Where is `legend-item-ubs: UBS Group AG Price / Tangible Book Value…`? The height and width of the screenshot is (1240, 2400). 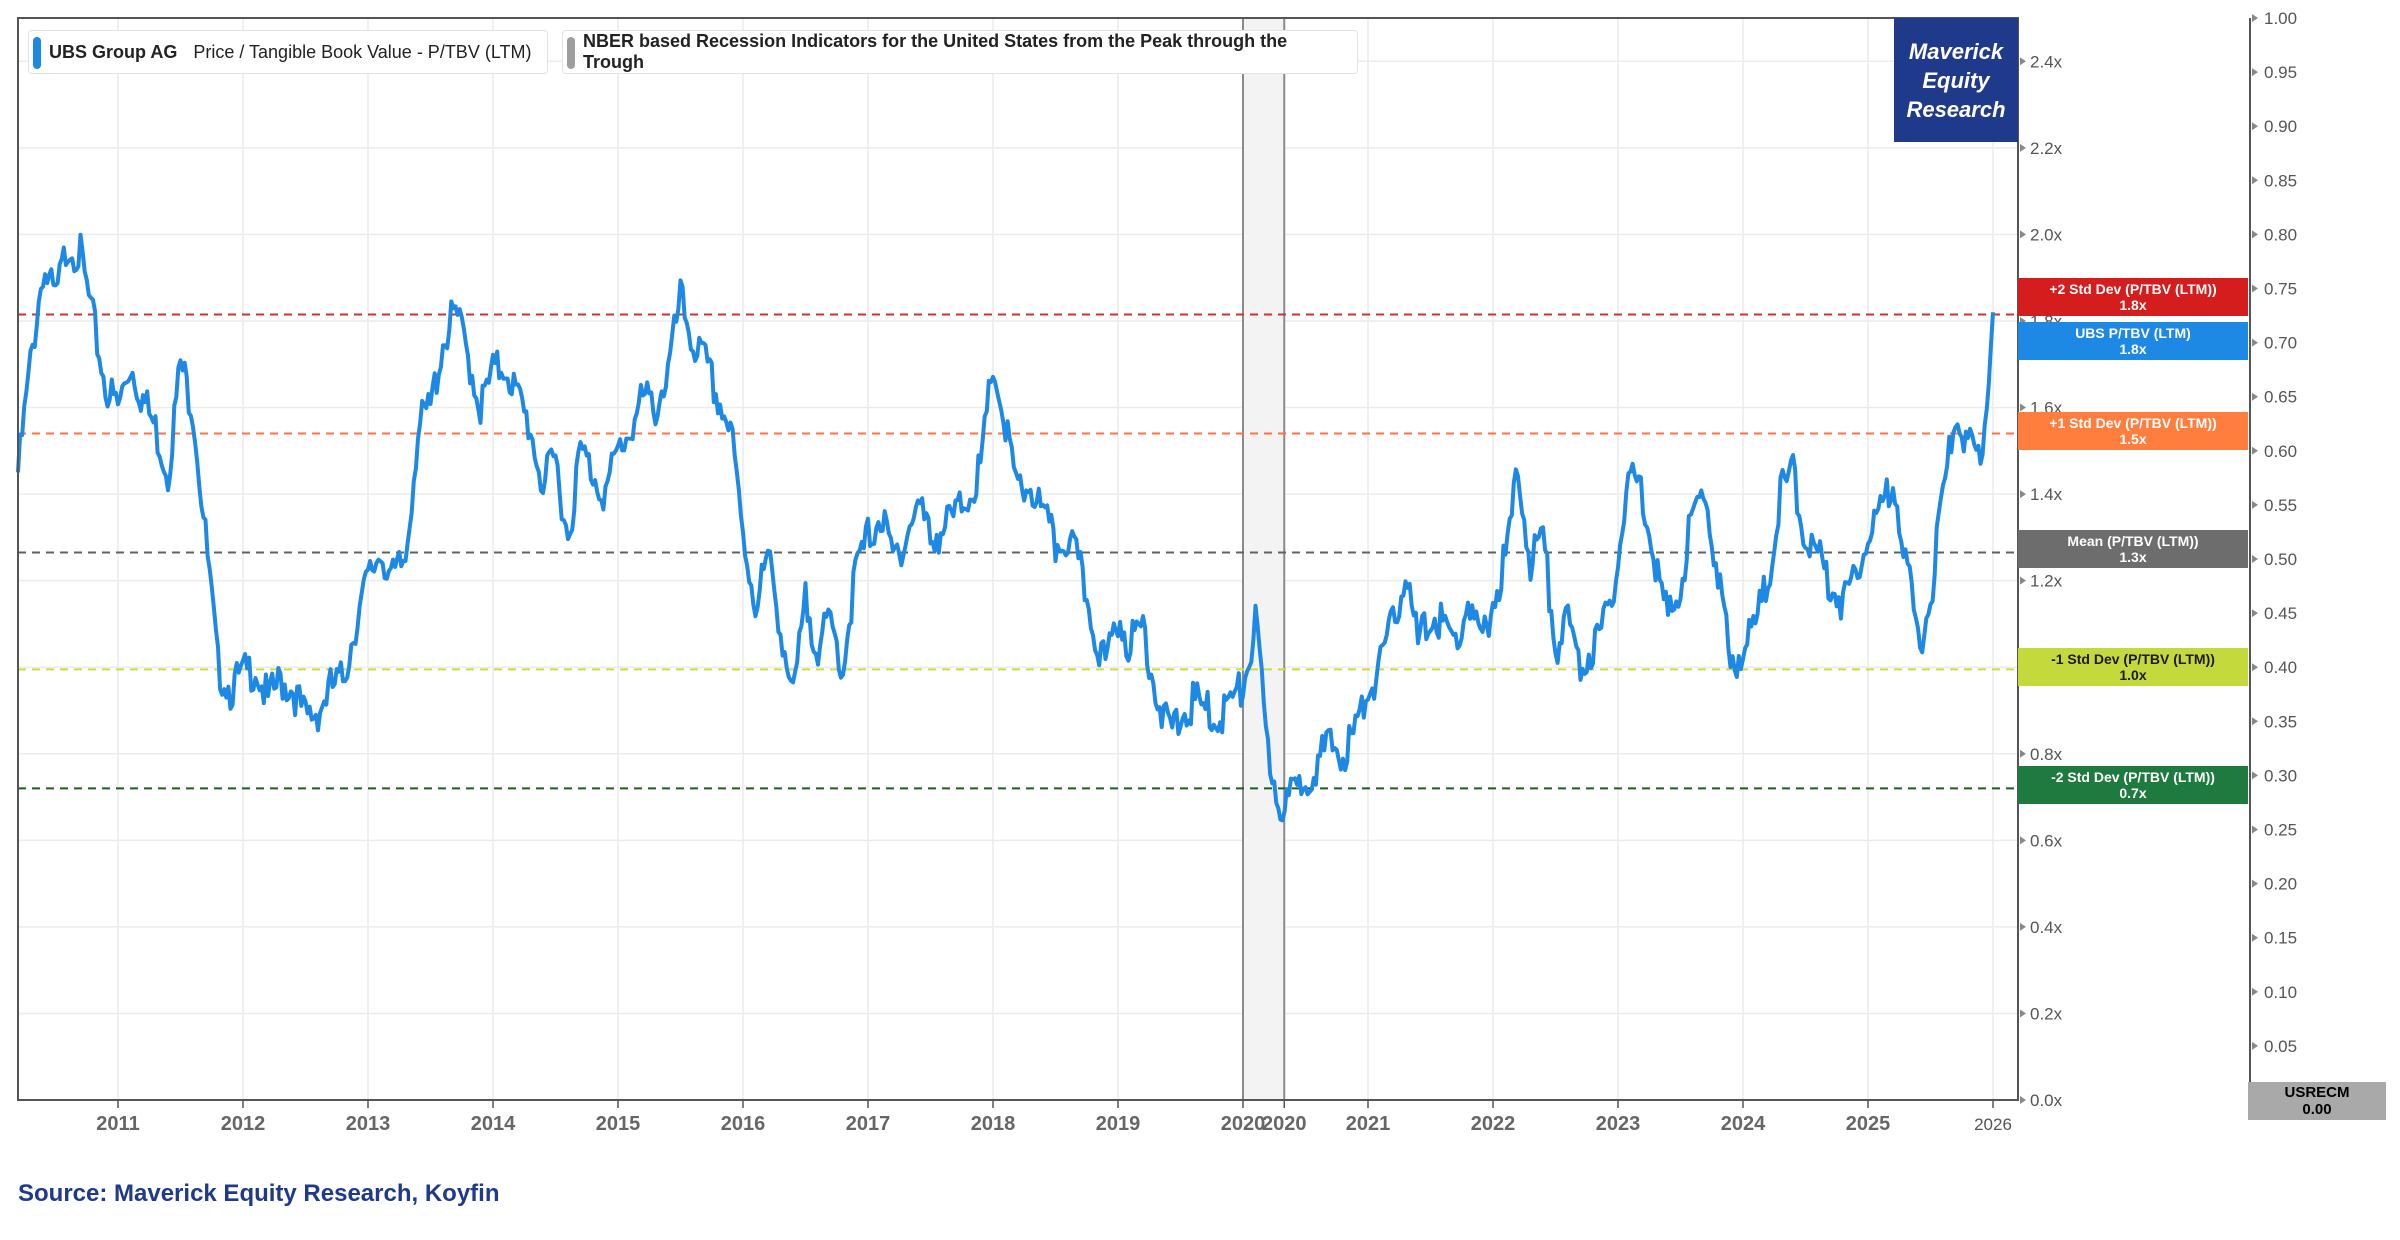
legend-item-ubs: UBS Group AG Price / Tangible Book Value… is located at coordinates (288, 52).